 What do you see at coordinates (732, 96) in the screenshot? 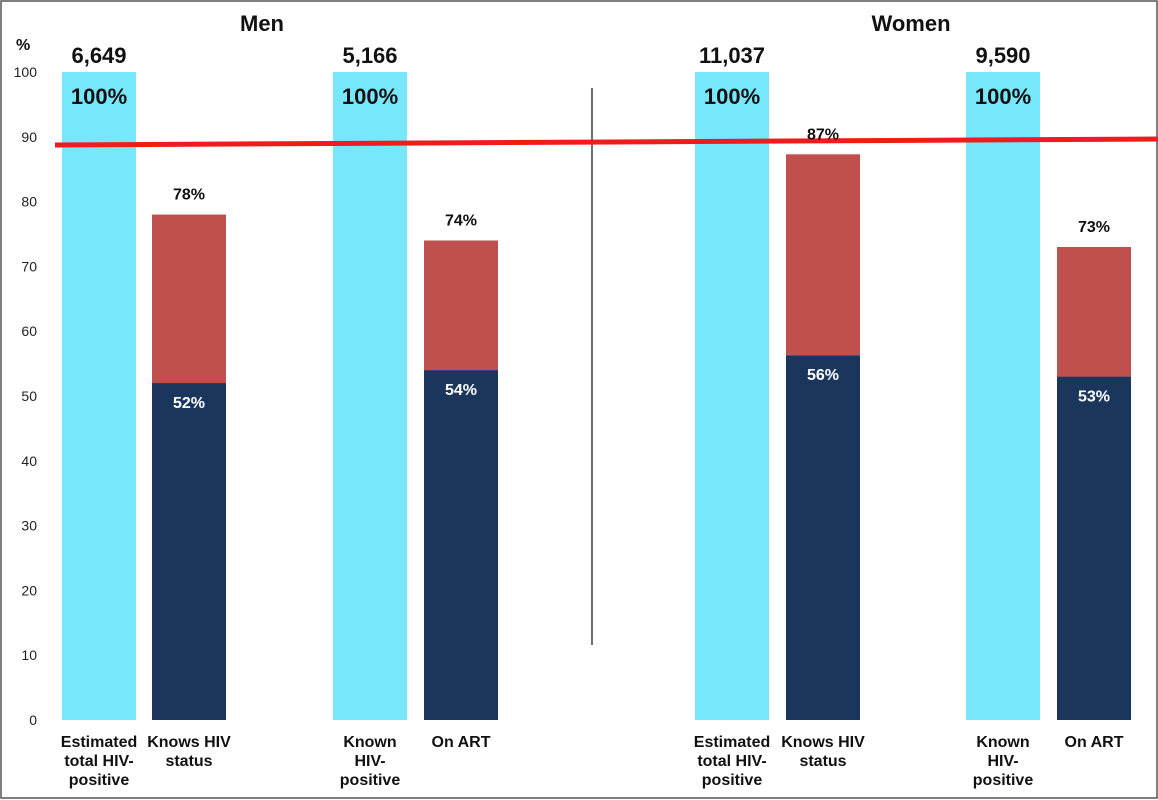
I see `bar-women-1-pct-label: 100%` at bounding box center [732, 96].